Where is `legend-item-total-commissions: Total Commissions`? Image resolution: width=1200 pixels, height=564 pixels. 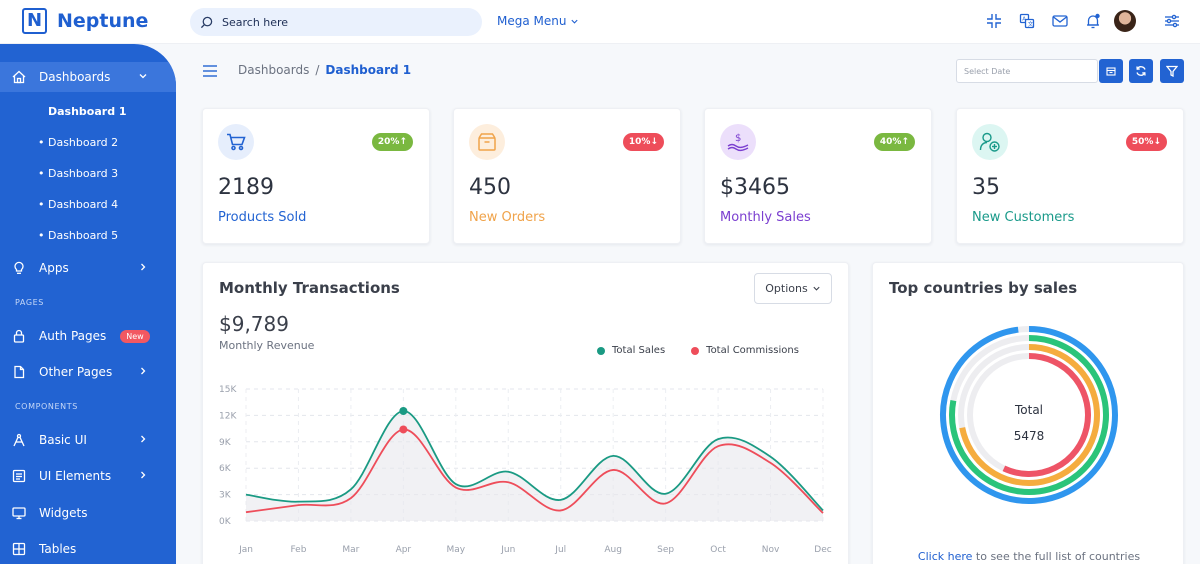 legend-item-total-commissions: Total Commissions is located at coordinates (745, 350).